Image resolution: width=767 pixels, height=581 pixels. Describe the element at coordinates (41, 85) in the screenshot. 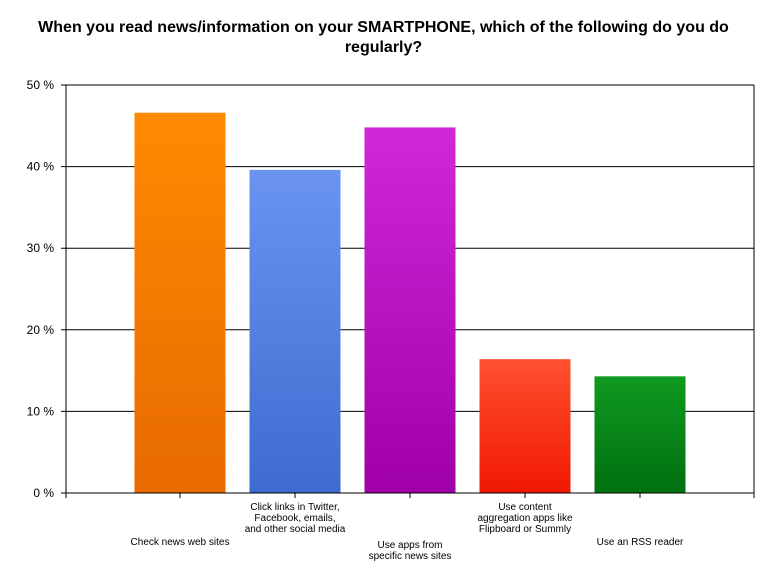

I see `y-tick-label-50: 50 %` at that location.